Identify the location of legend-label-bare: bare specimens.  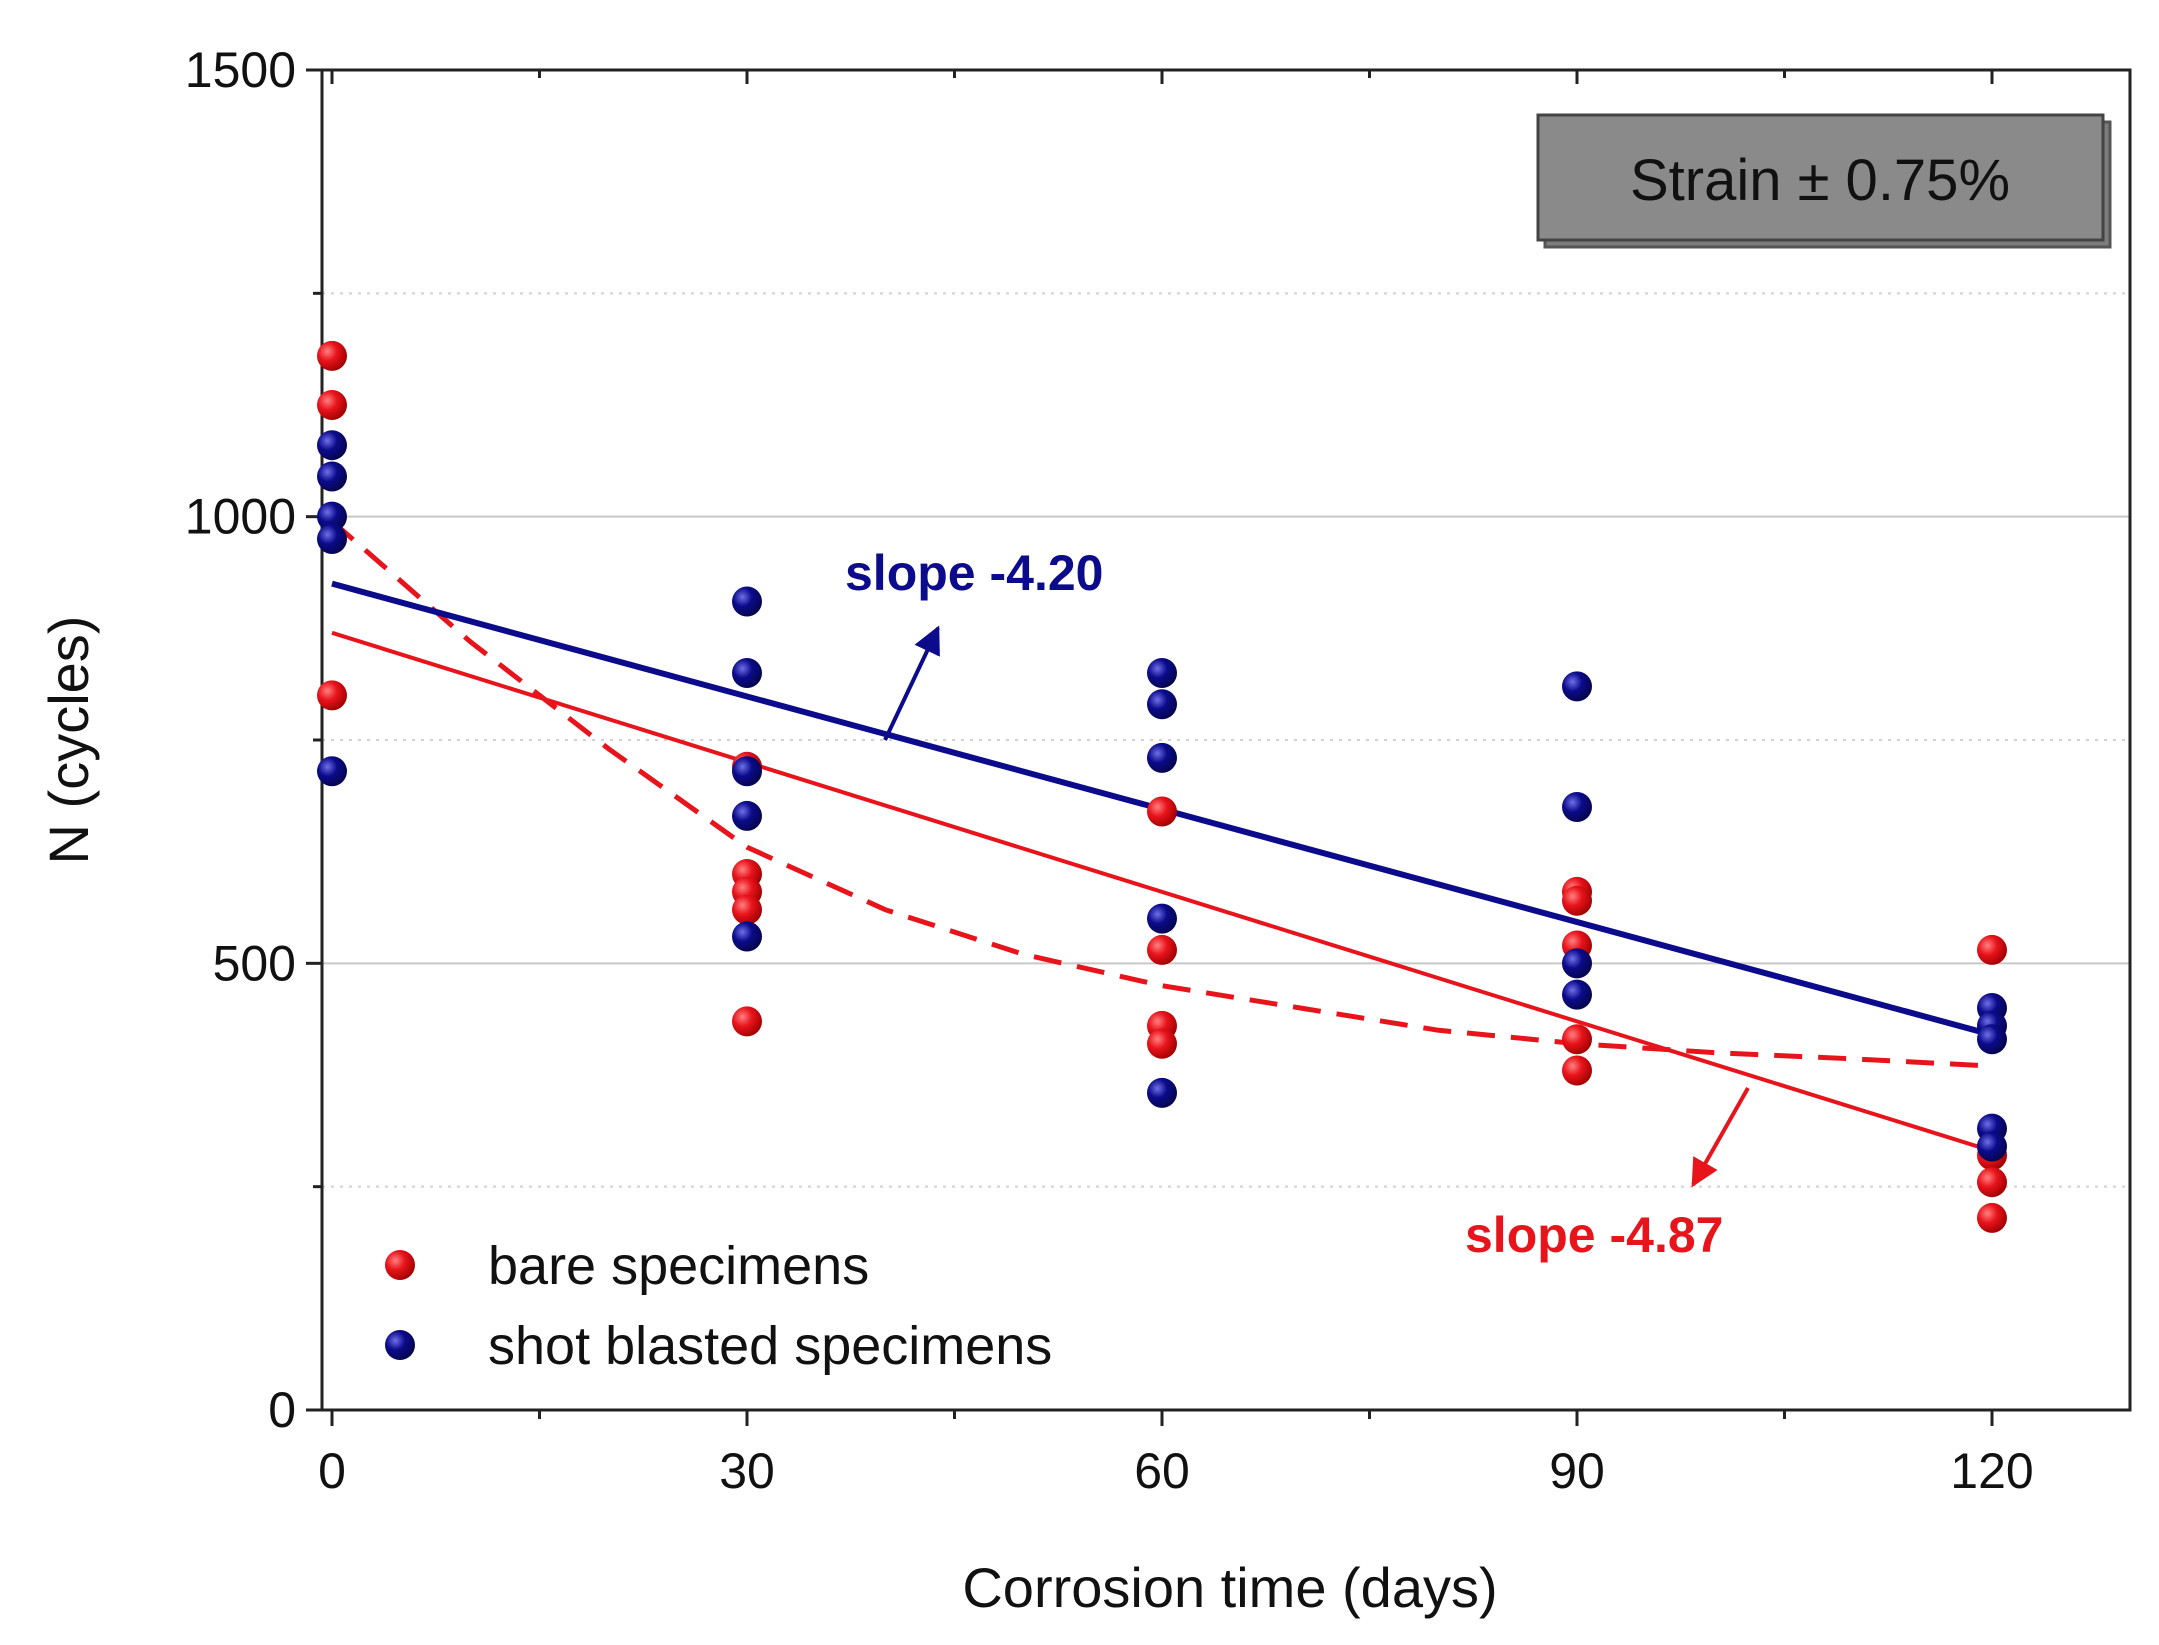
(678, 1266).